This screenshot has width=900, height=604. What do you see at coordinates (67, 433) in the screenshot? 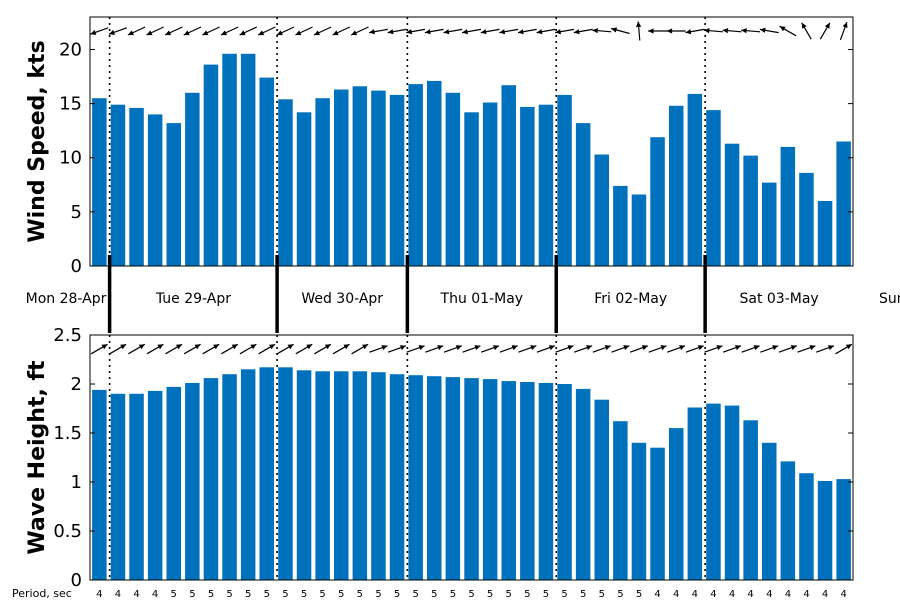
I see `y-tick-label: 1.5` at bounding box center [67, 433].